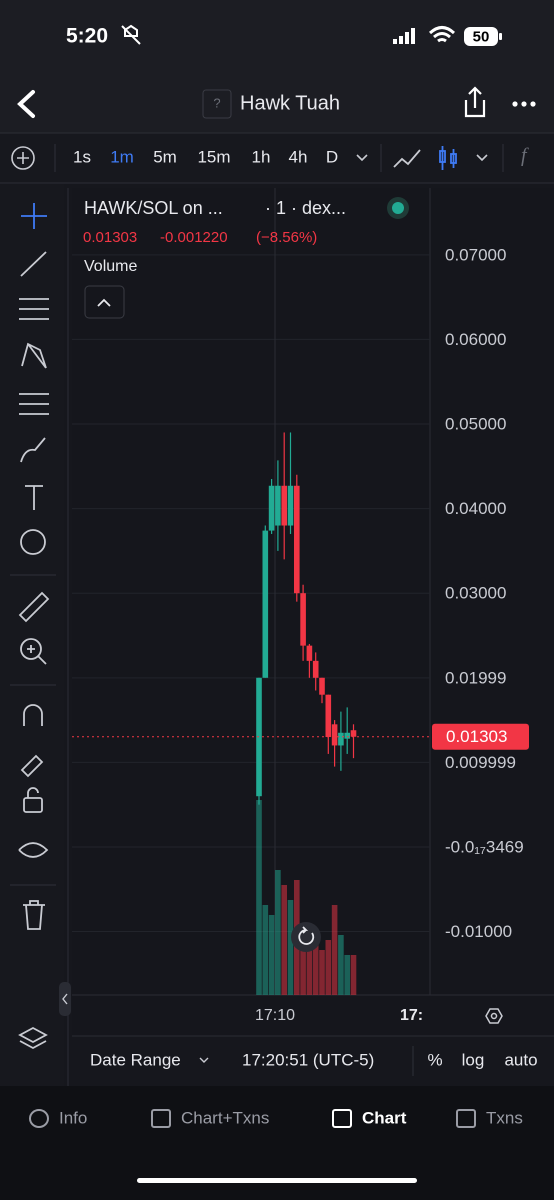 This screenshot has height=1200, width=554. Describe the element at coordinates (87, 36) in the screenshot. I see `status-time: 5:20` at that location.